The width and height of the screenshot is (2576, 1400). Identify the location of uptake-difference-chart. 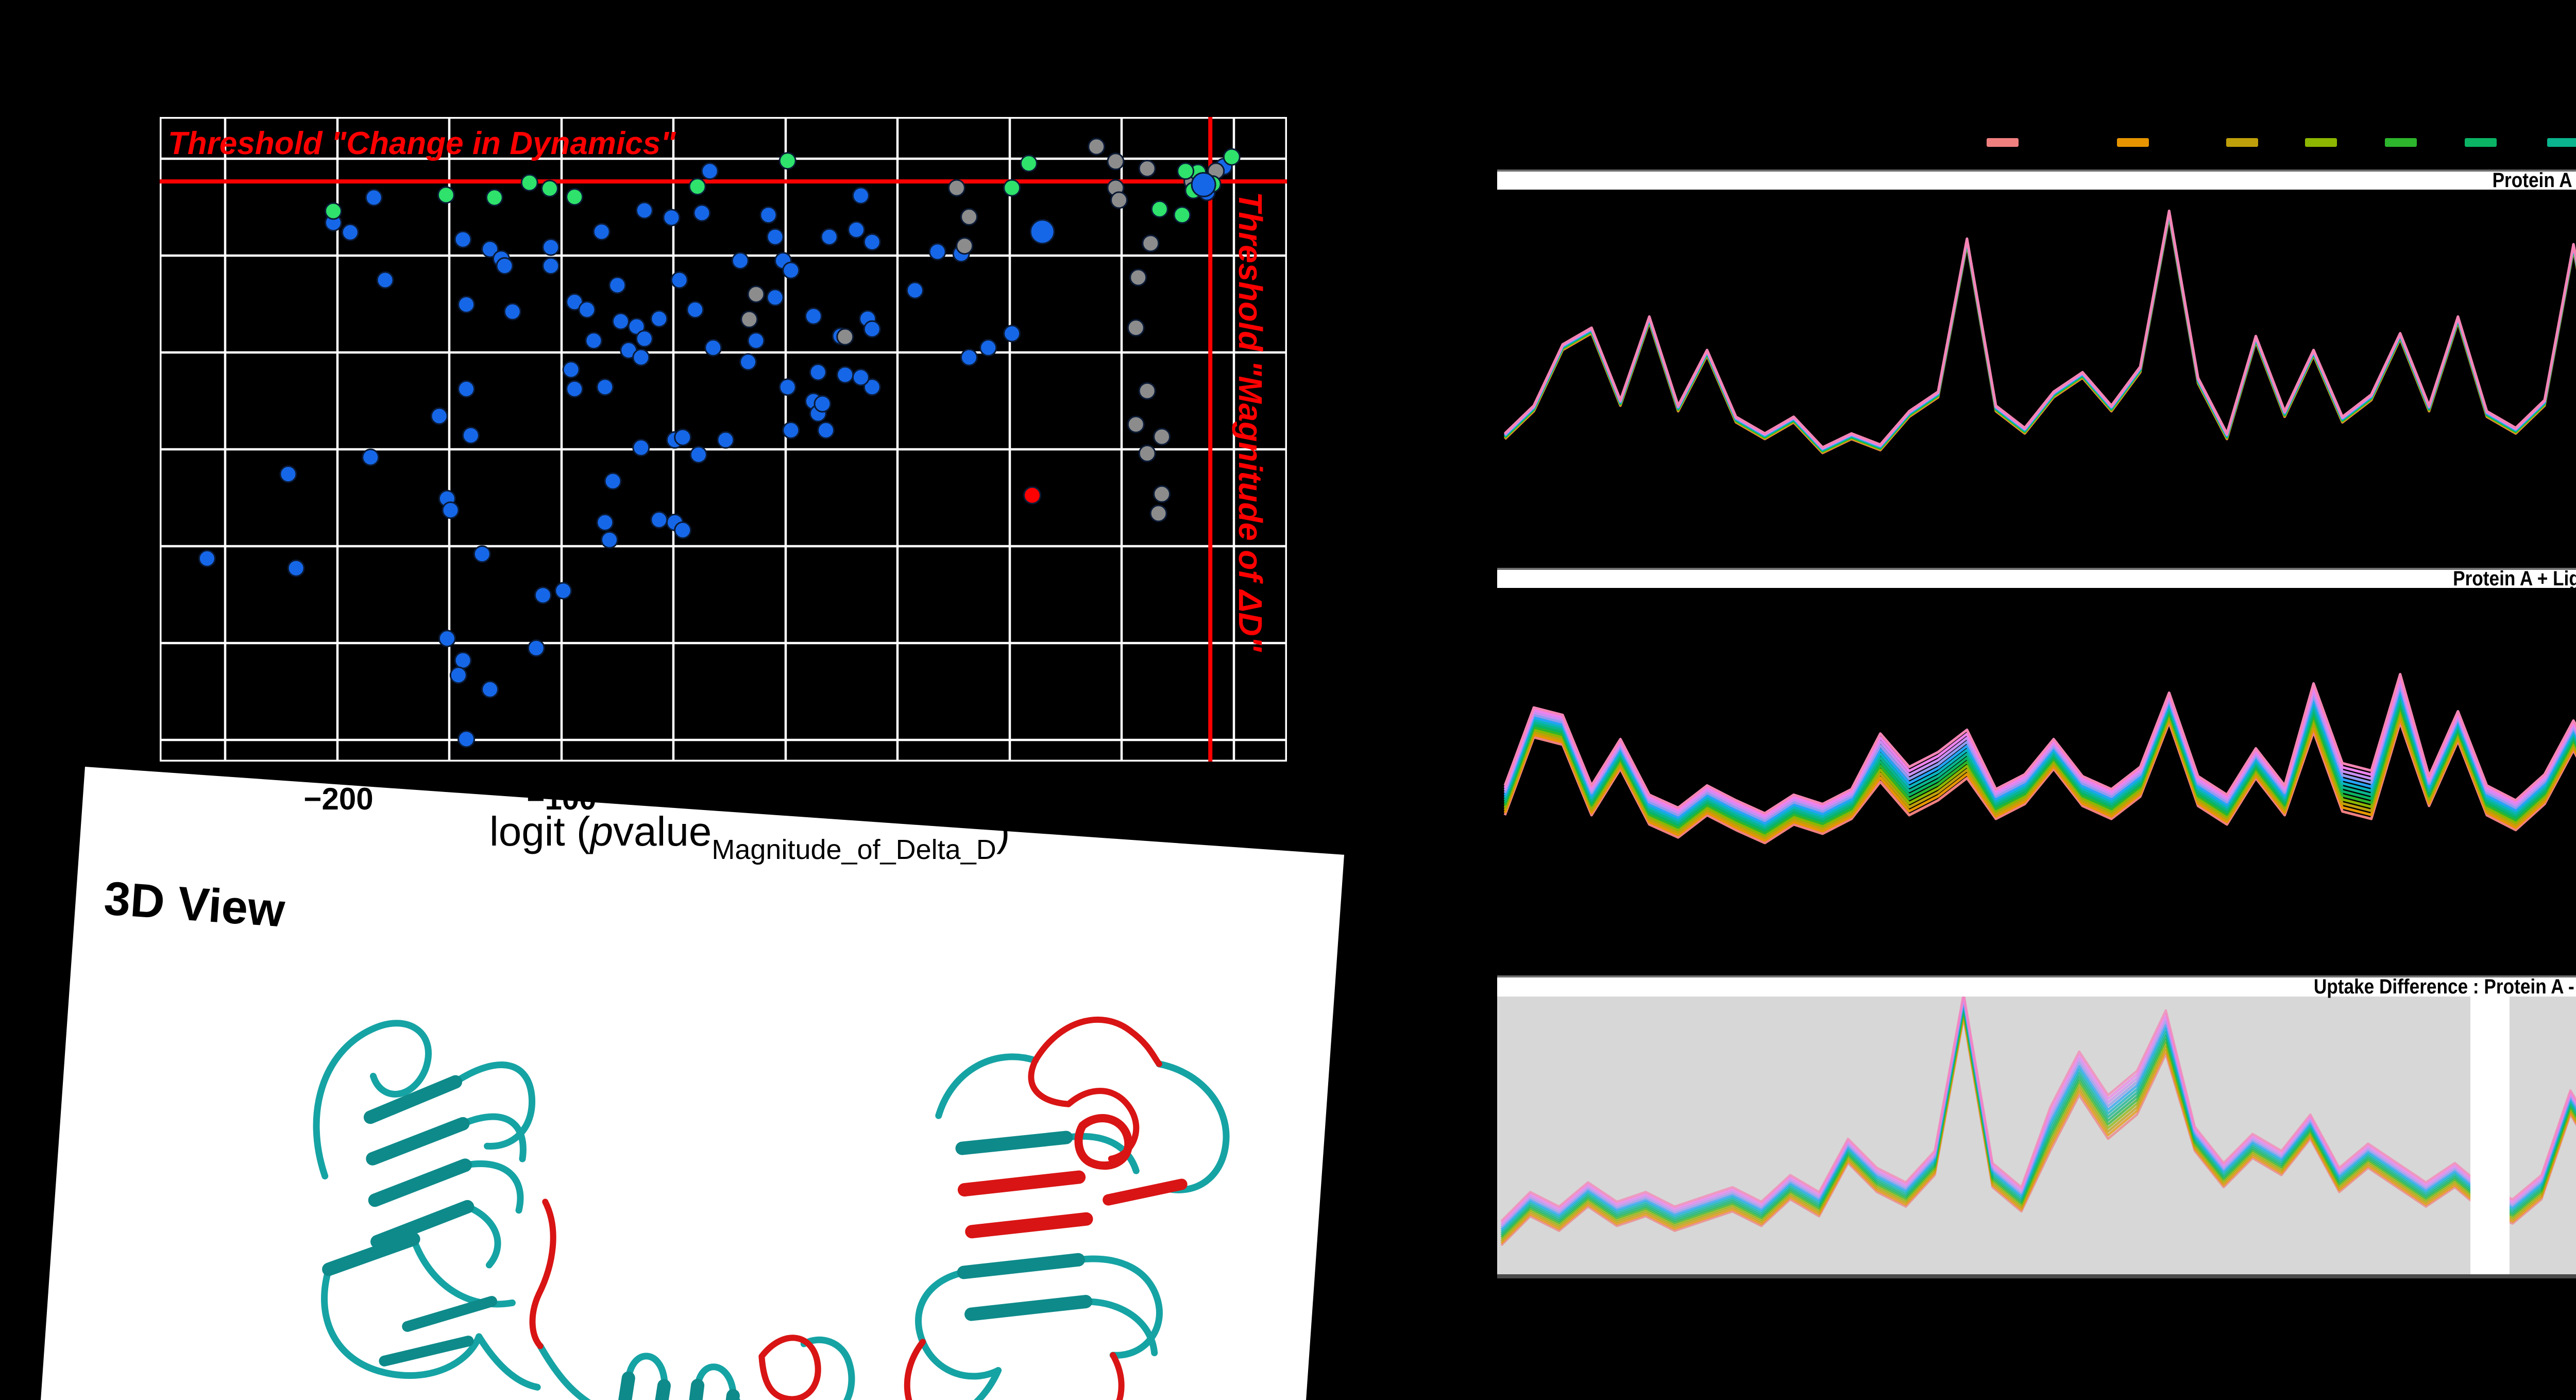
(2036, 1137).